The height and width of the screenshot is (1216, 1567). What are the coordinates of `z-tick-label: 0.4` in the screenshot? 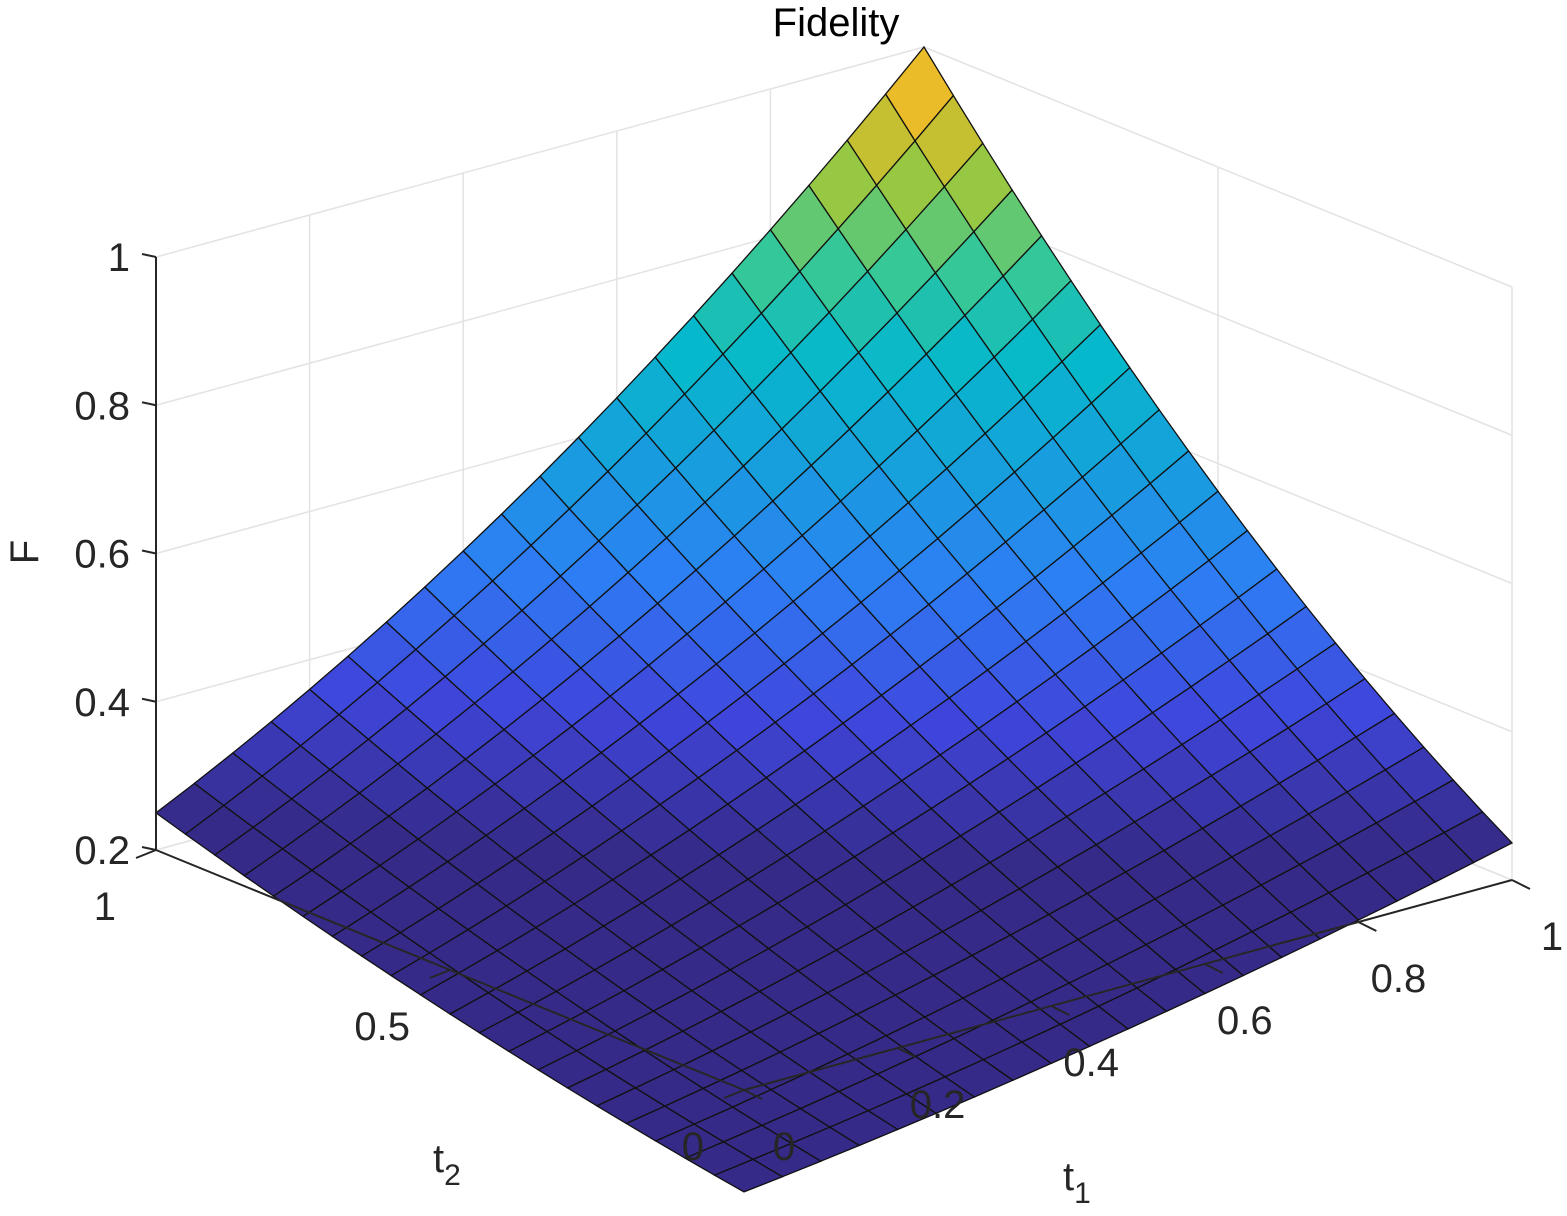 It's located at (102, 703).